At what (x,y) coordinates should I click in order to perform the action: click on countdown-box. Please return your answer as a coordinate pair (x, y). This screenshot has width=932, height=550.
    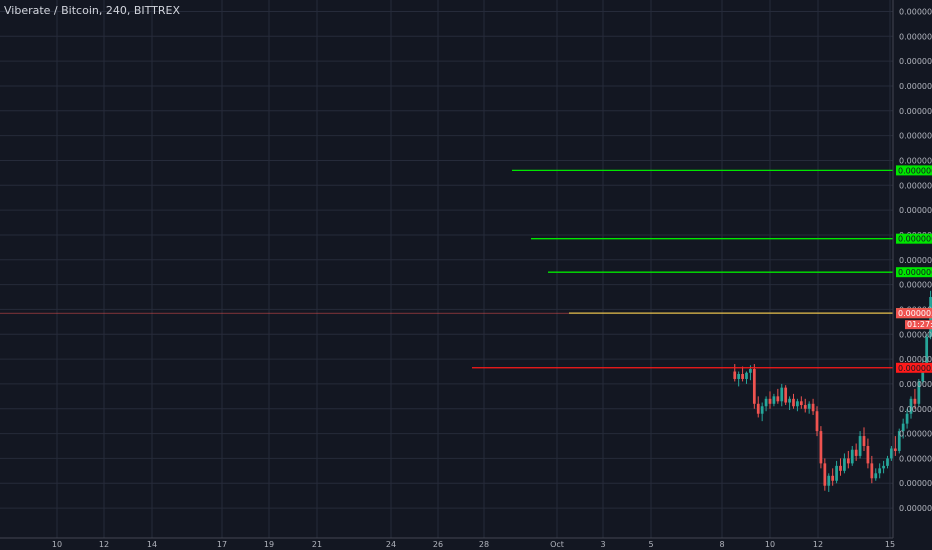
    Looking at the image, I should click on (918, 325).